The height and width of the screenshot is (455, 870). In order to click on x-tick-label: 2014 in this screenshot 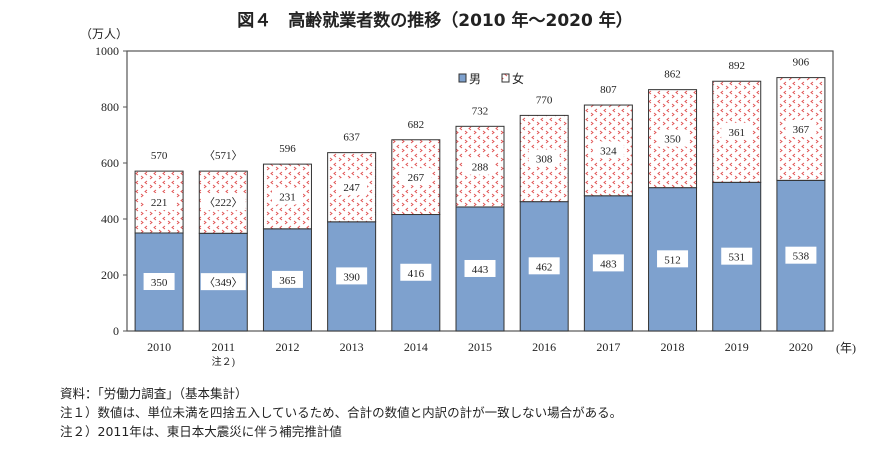, I will do `click(416, 347)`.